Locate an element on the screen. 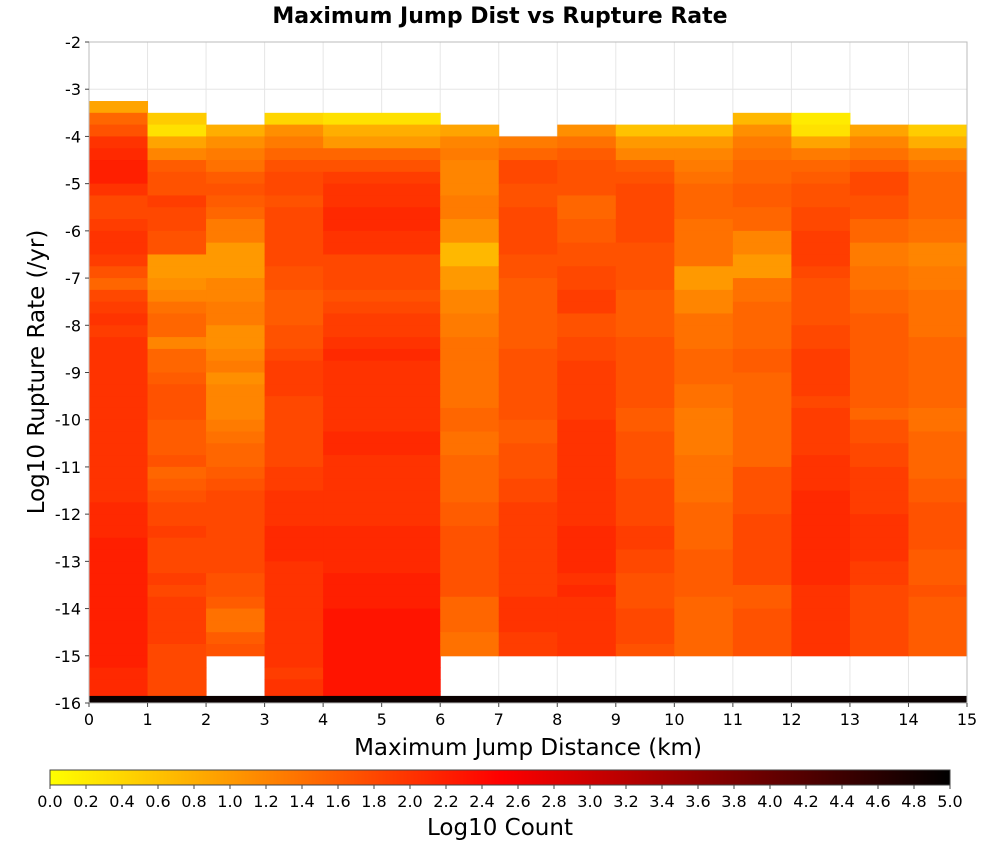  x-tick-label: 12 is located at coordinates (791, 719).